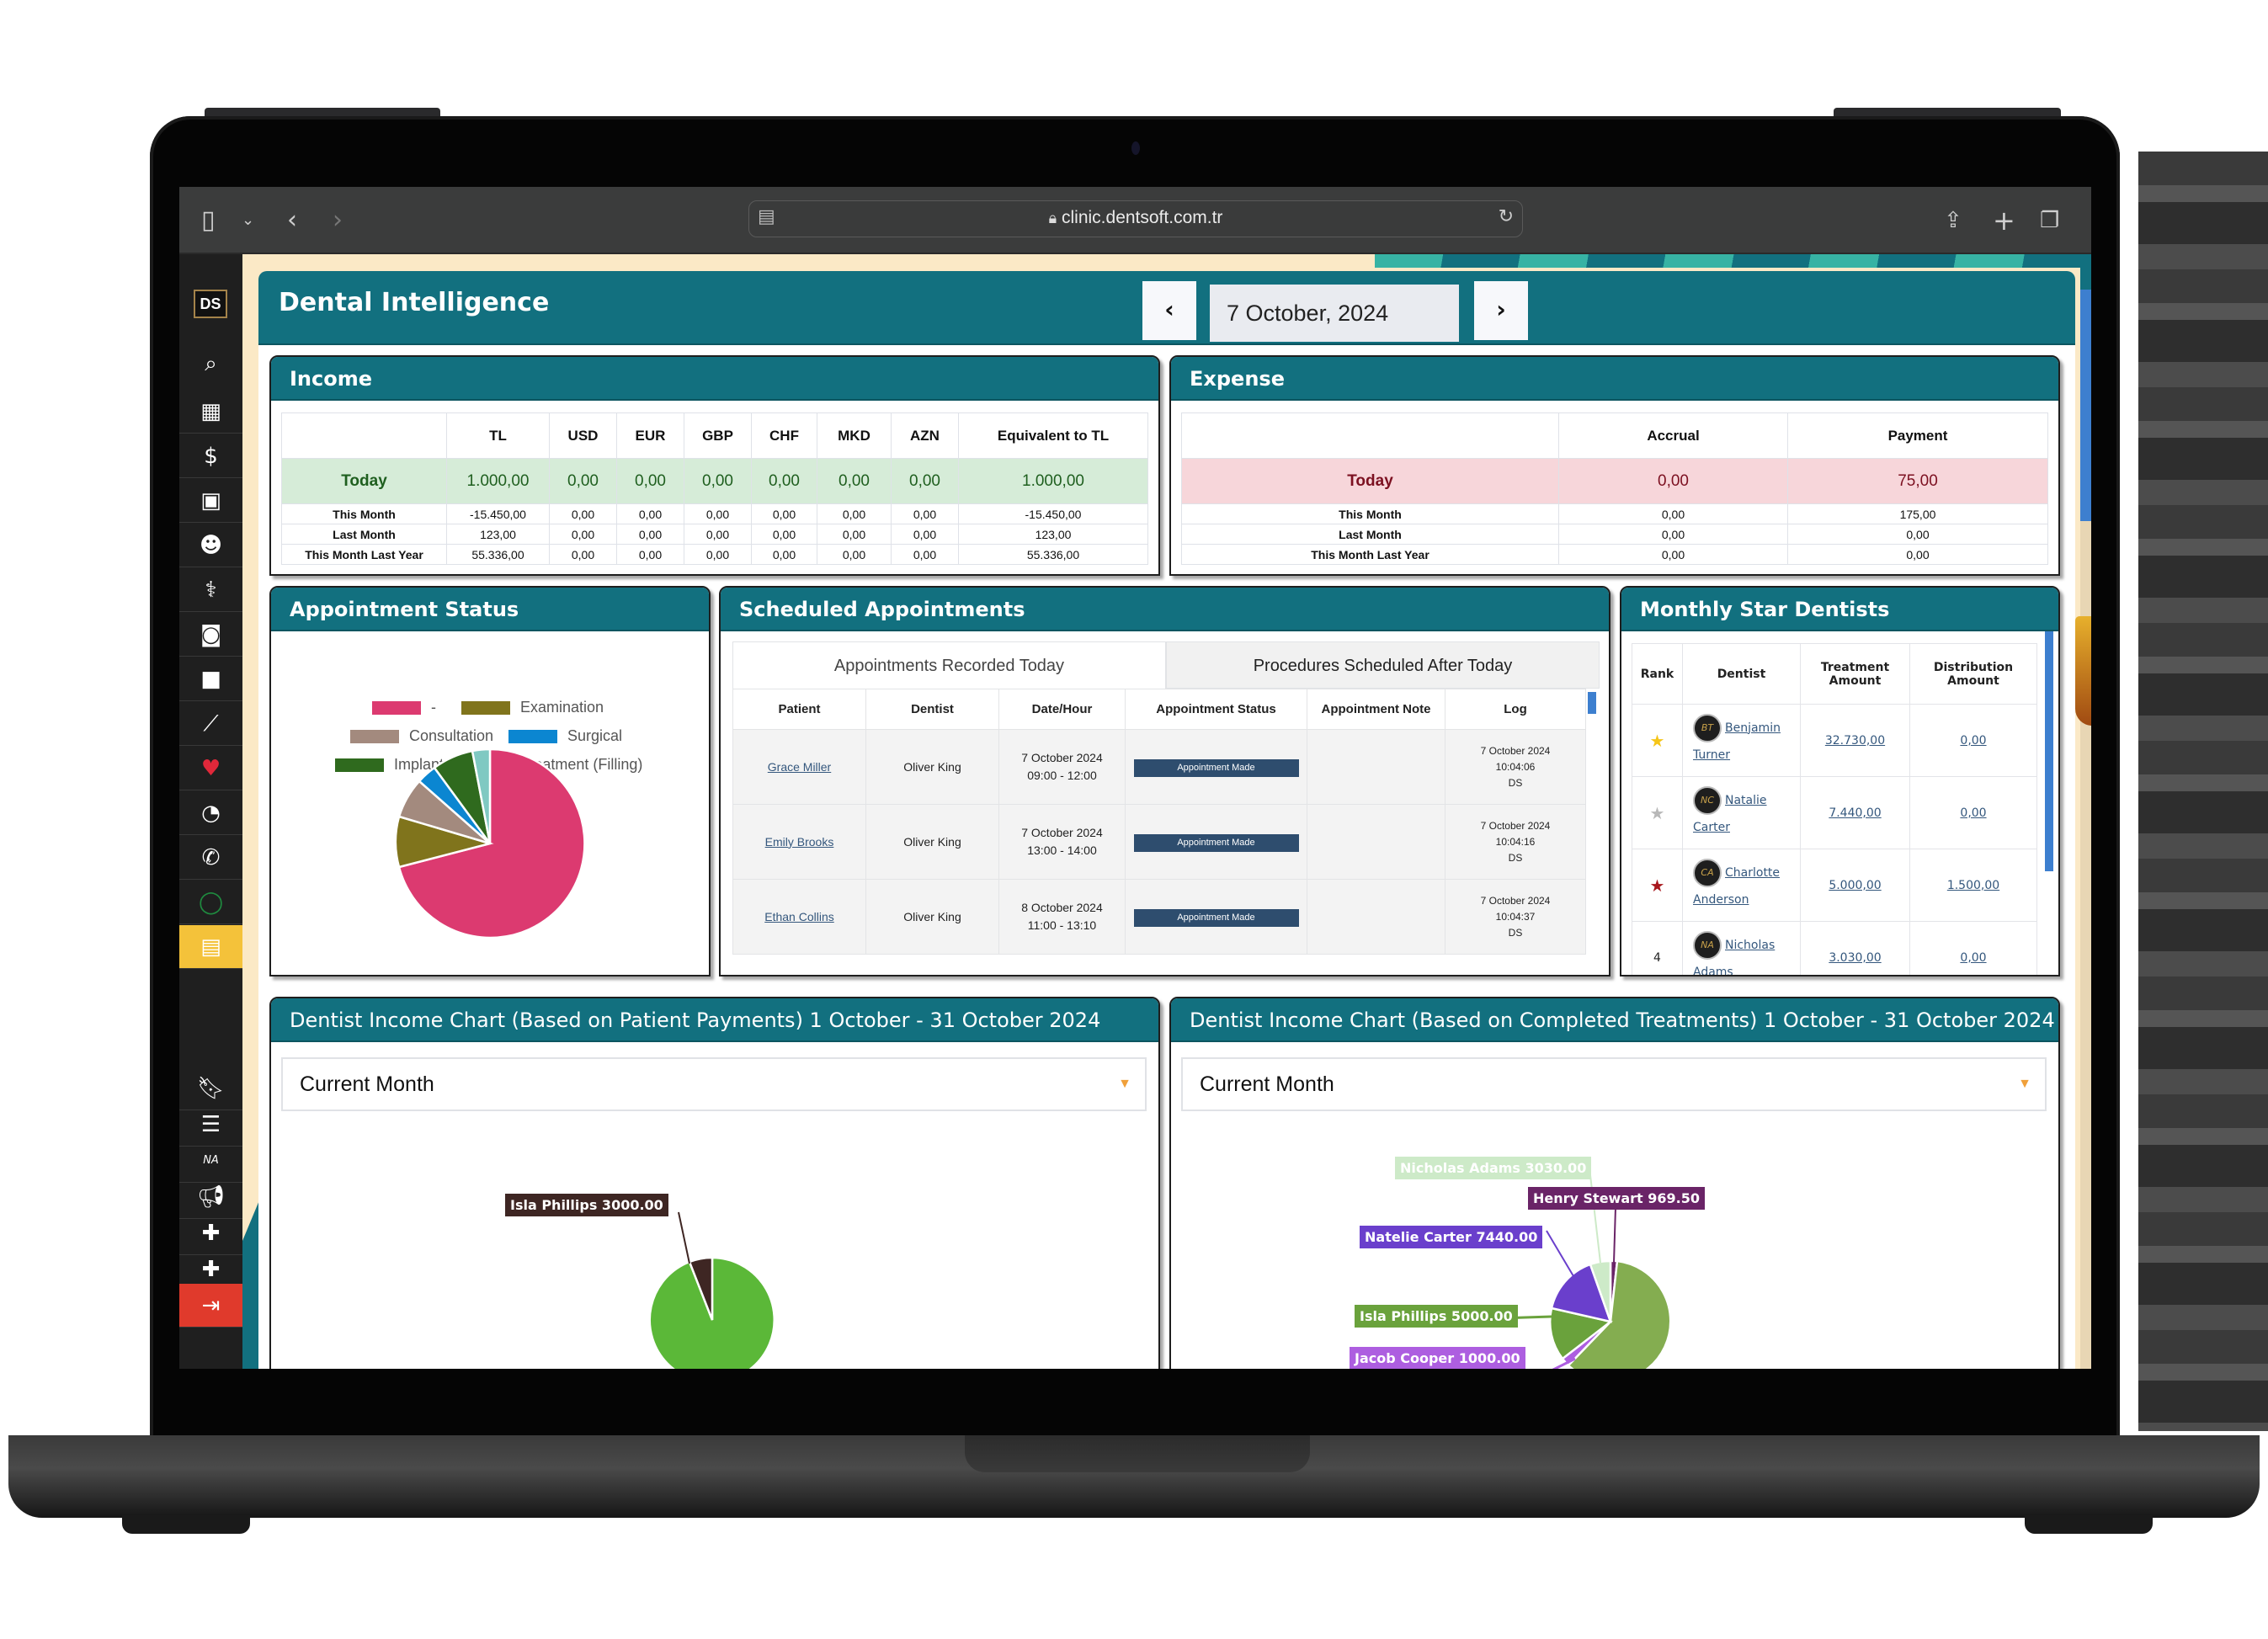 This screenshot has width=2268, height=1639. Describe the element at coordinates (1835, 948) in the screenshot. I see `table-row: 4 NA Nicholas Adams 3.030,00 0,00` at that location.